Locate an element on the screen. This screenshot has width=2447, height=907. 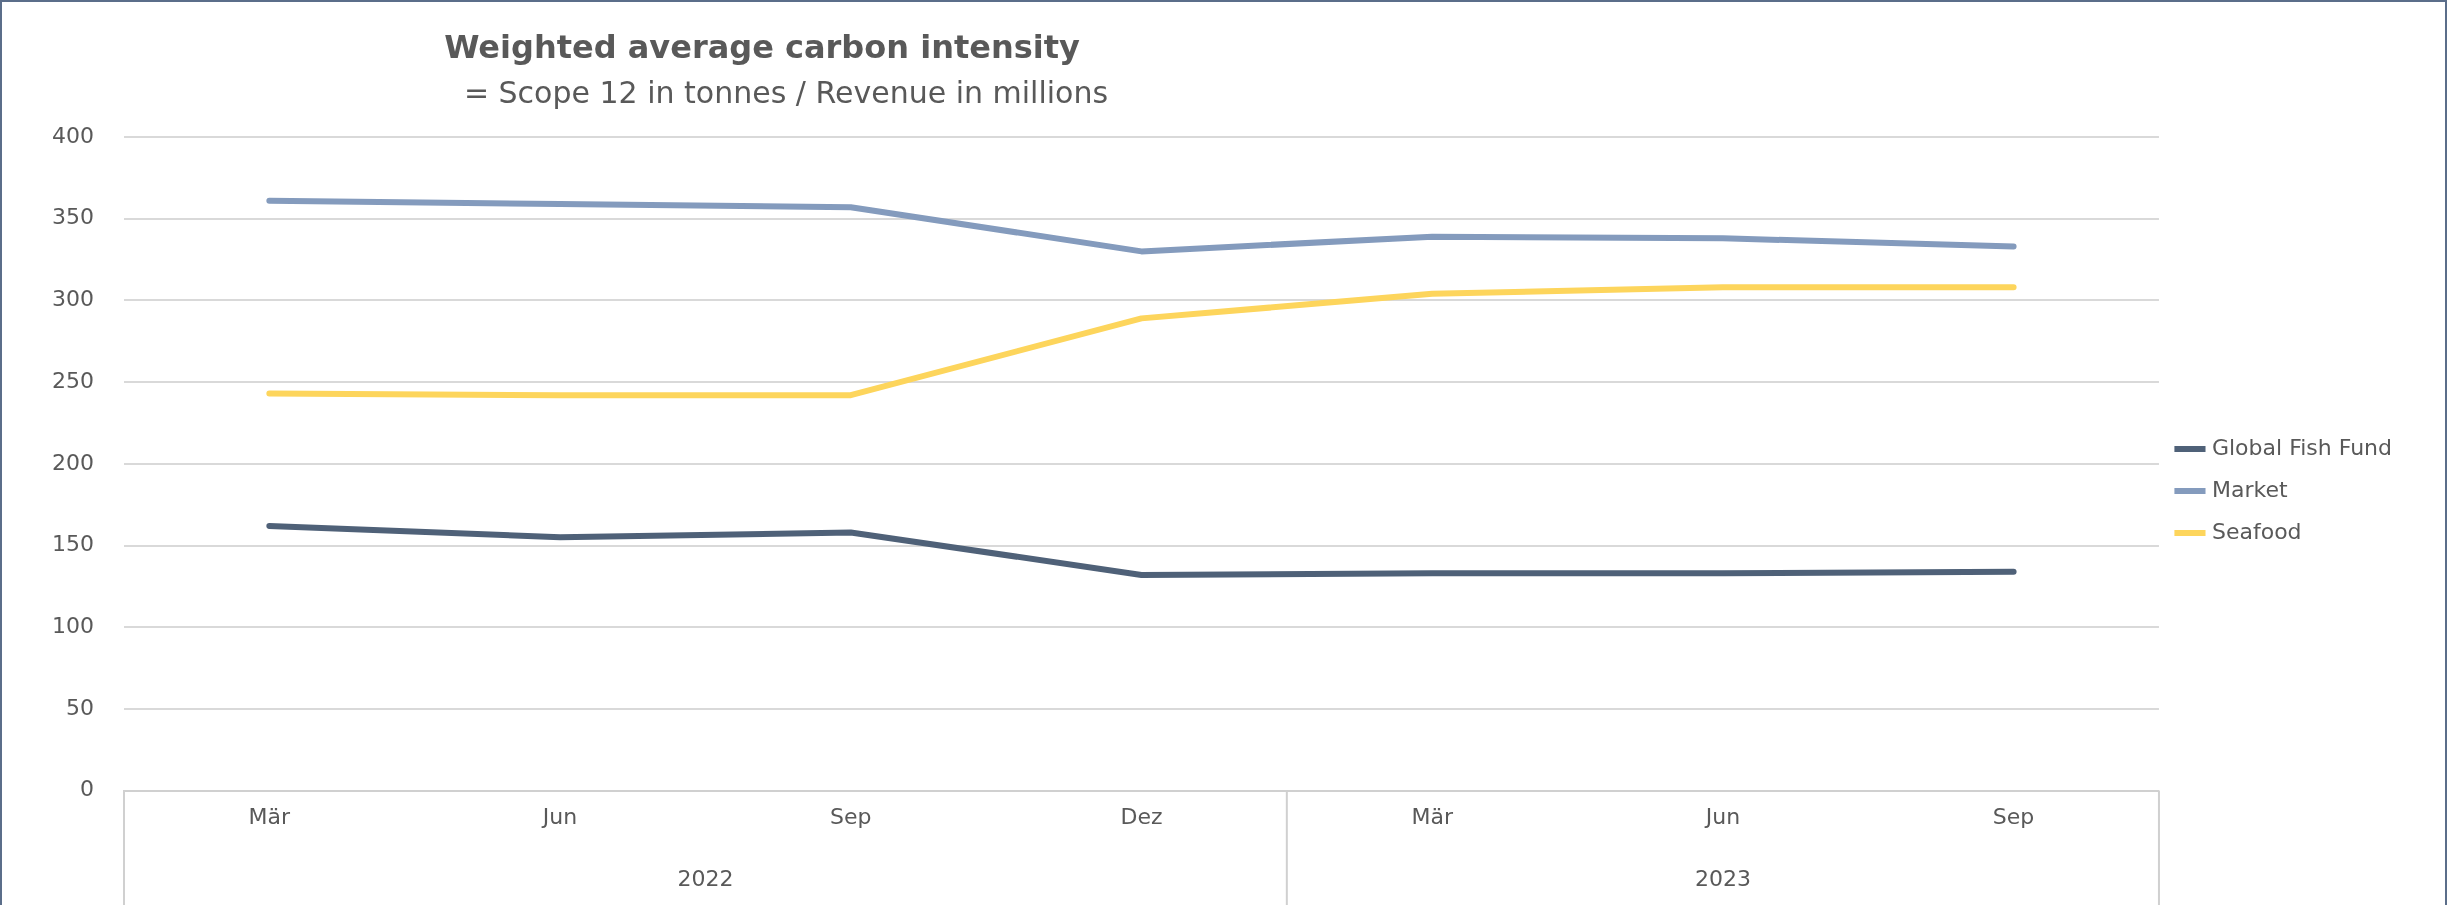
y-tick-label: 100 is located at coordinates (72, 625).